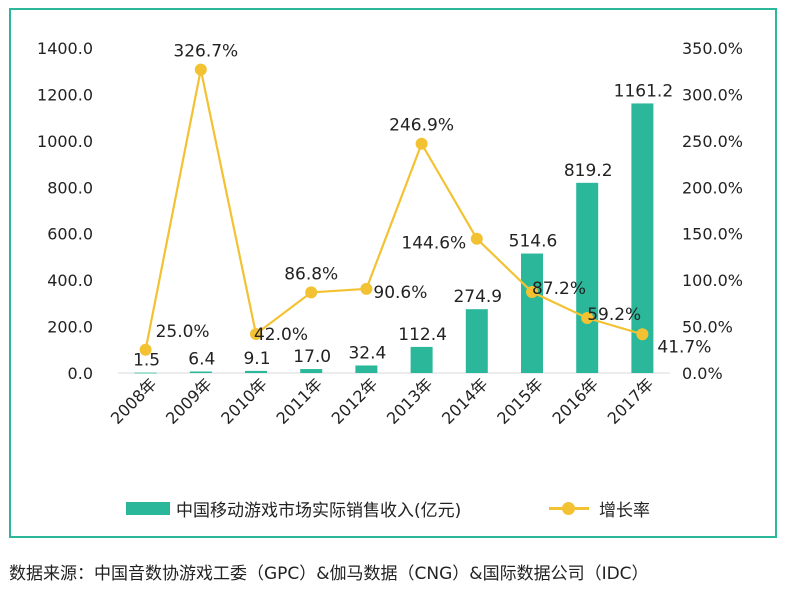 The height and width of the screenshot is (595, 810). Describe the element at coordinates (712, 280) in the screenshot. I see `y-right-tick-label: 100.0%` at that location.